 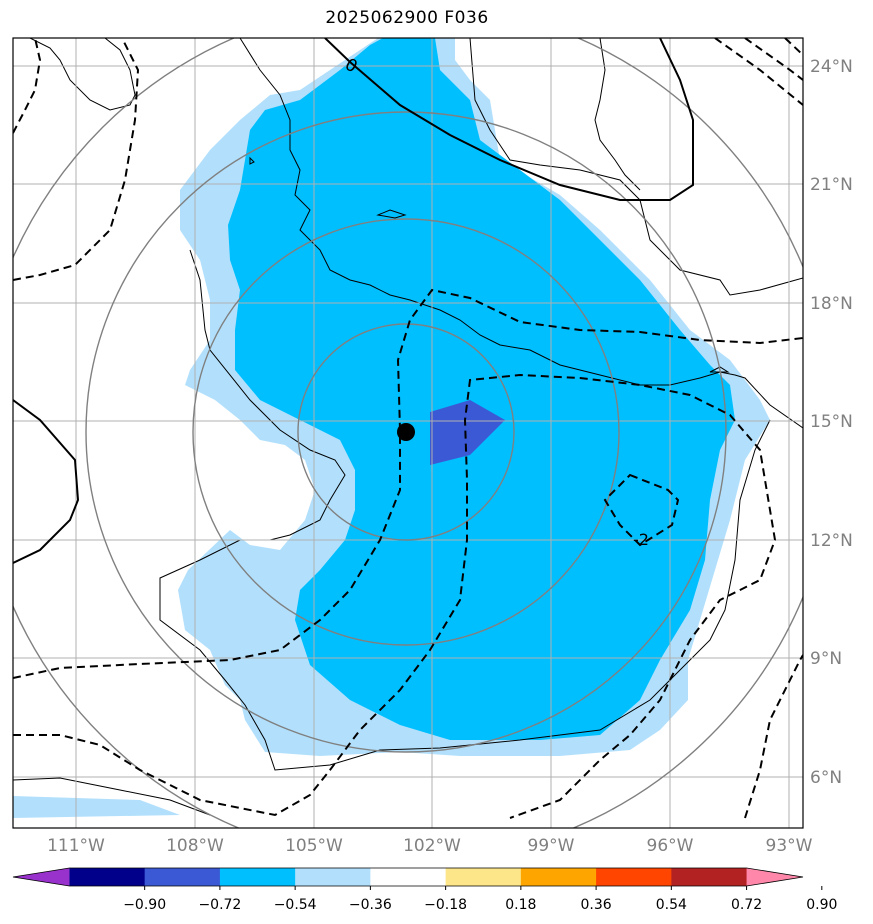 I want to click on lat-tick-label: 24°N, so click(x=831, y=67).